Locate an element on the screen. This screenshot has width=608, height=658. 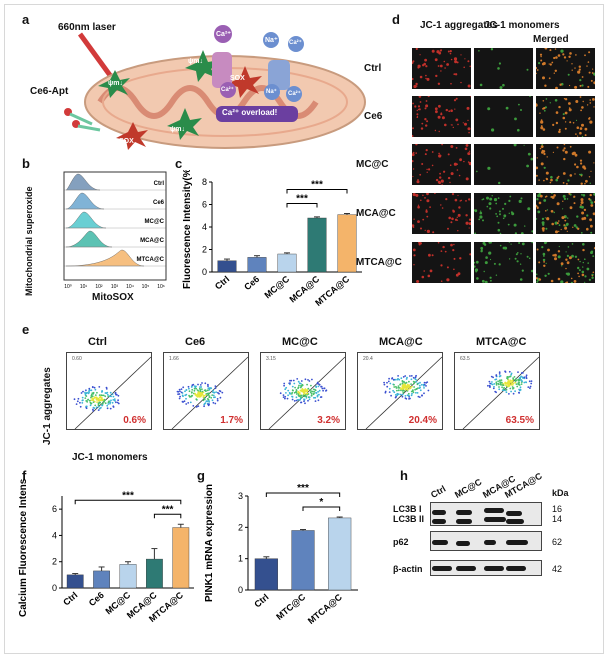
histogram-tick: 10⁶ is located at coordinates (161, 287).